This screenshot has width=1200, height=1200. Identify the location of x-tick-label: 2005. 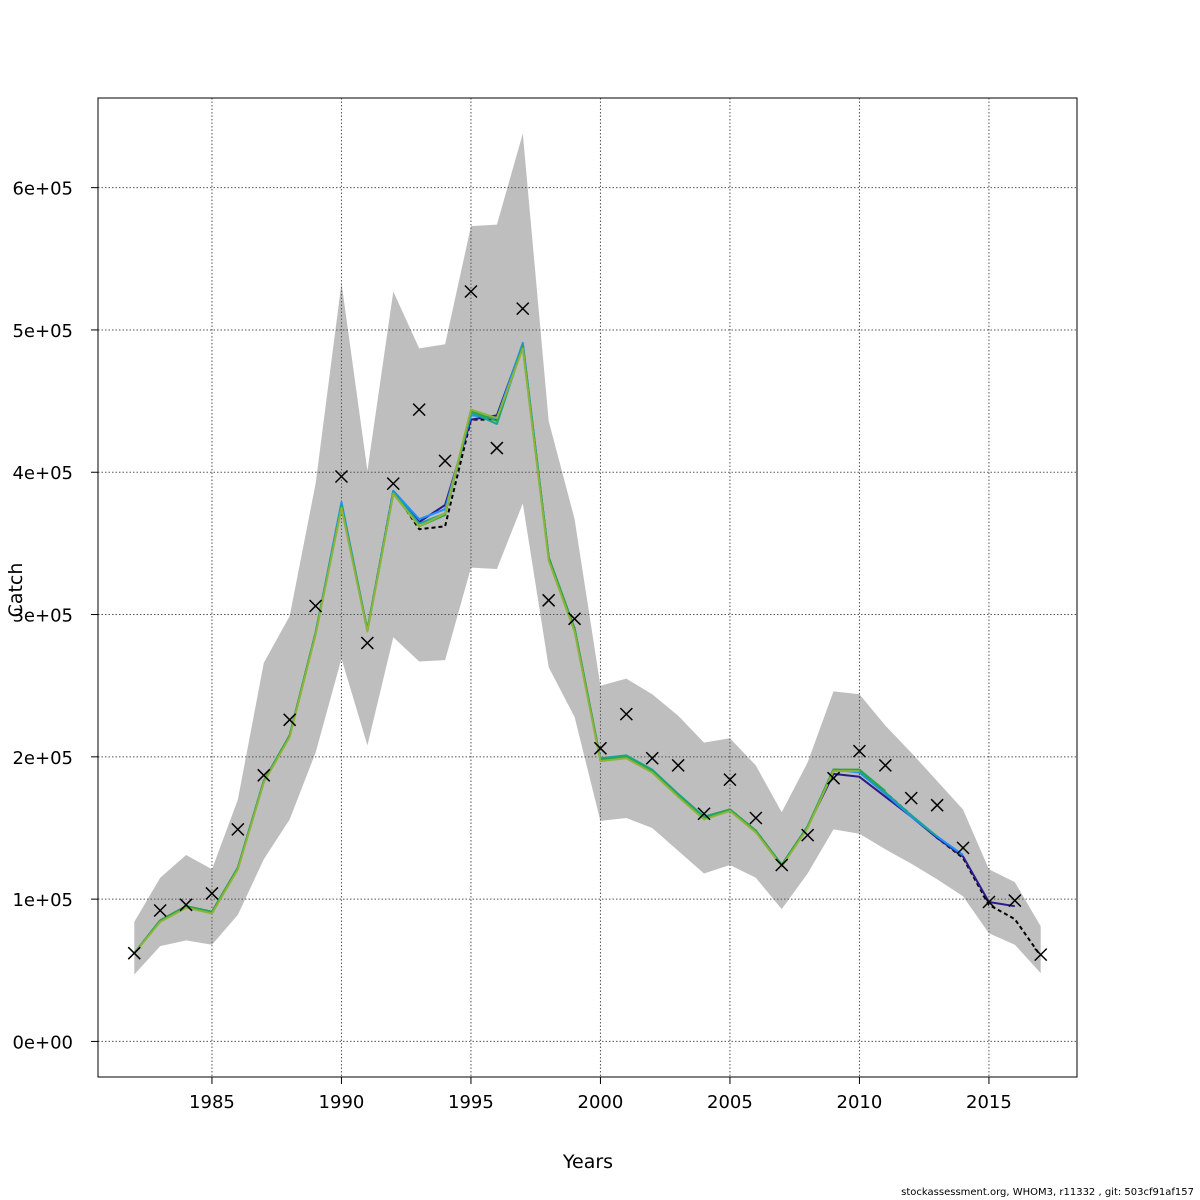
(730, 1102).